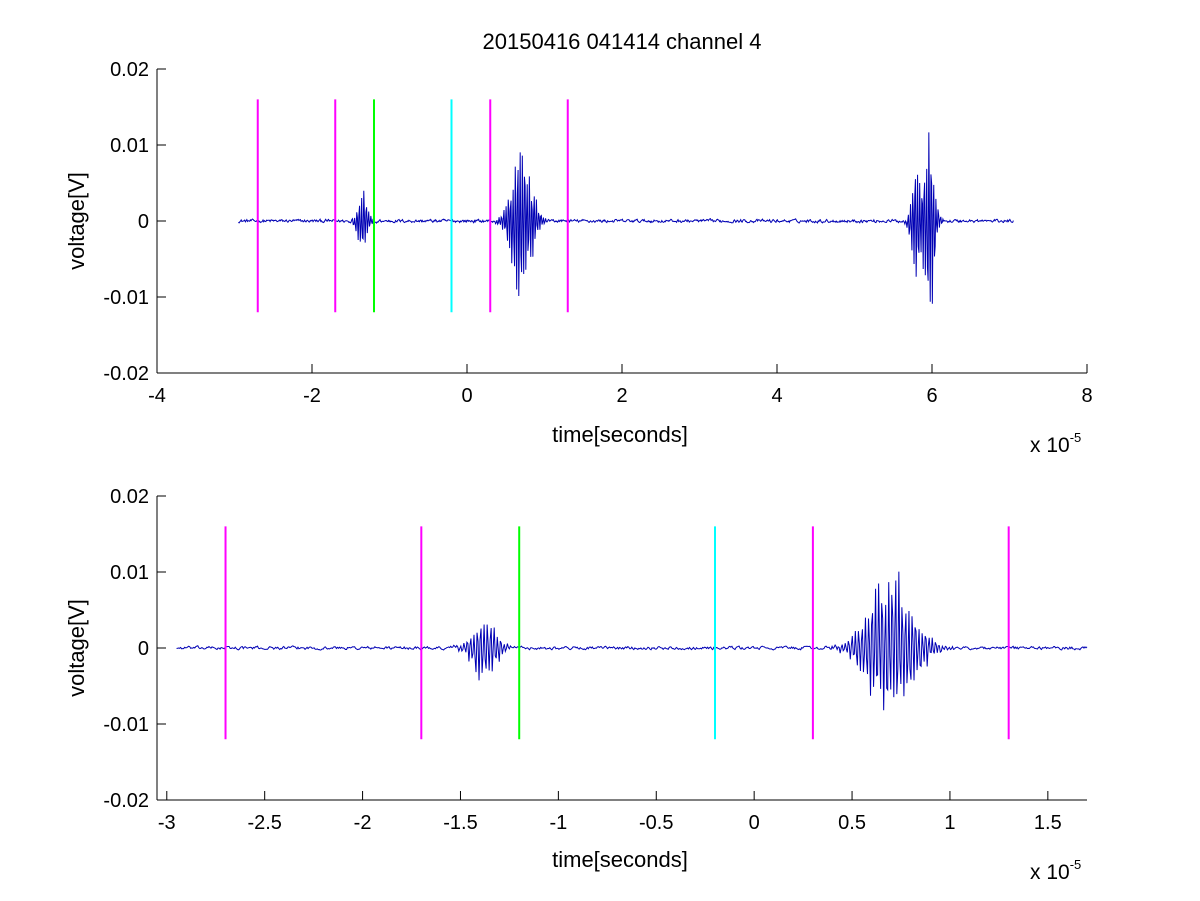 Image resolution: width=1200 pixels, height=901 pixels. What do you see at coordinates (167, 823) in the screenshot?
I see `x-tick-label: -3` at bounding box center [167, 823].